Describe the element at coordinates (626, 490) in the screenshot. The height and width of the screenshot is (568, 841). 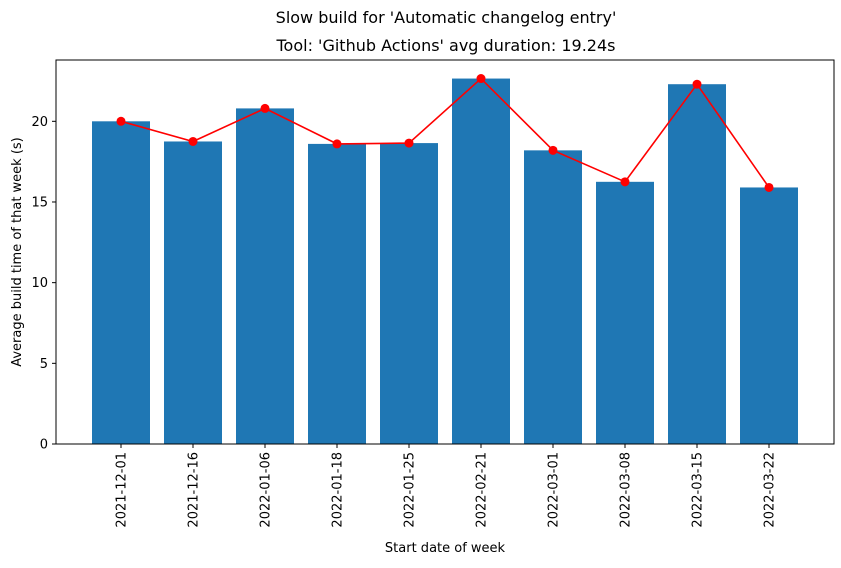
I see `x-tick-label: 2022-03-08` at that location.